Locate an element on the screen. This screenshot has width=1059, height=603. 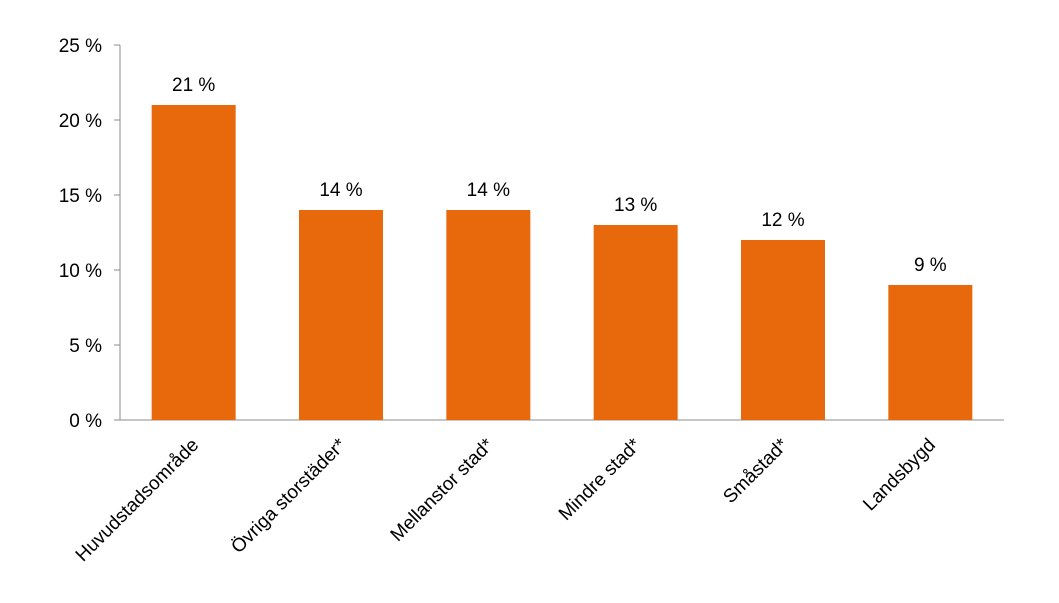
data-label: 12 % is located at coordinates (782, 220).